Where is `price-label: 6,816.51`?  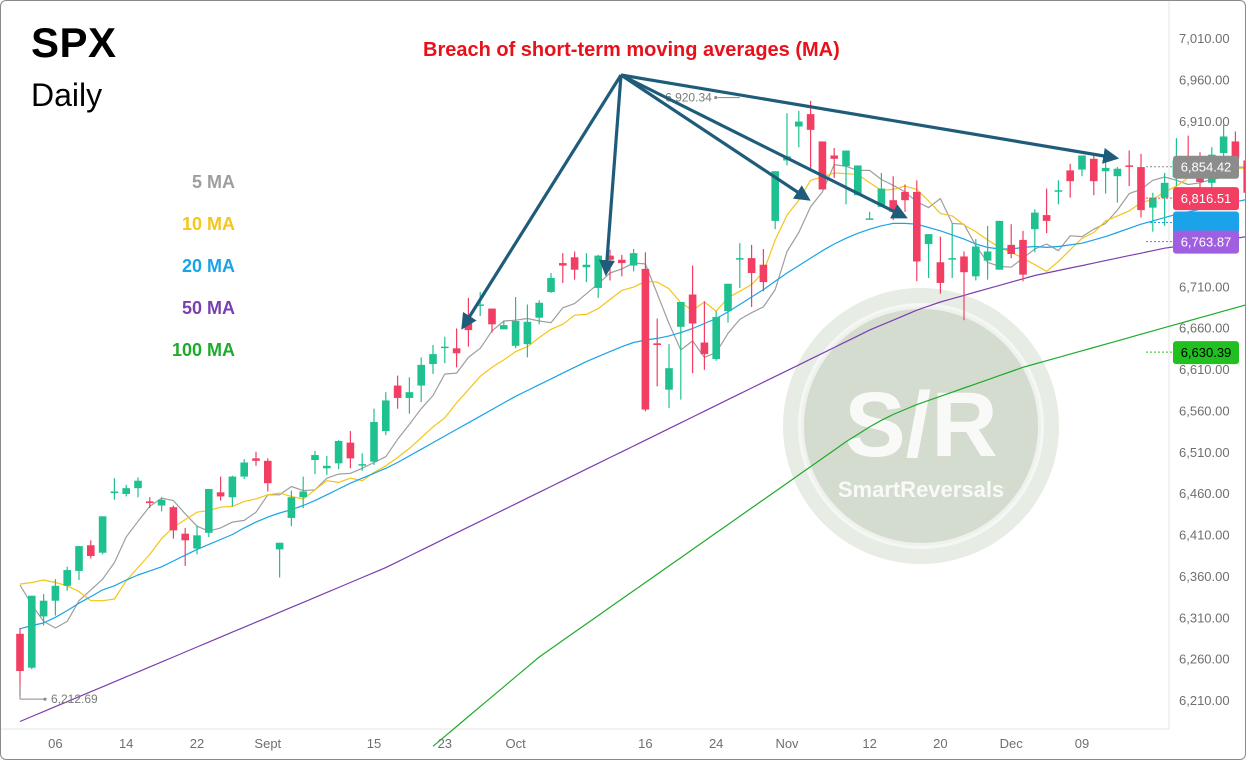 price-label: 6,816.51 is located at coordinates (1206, 199).